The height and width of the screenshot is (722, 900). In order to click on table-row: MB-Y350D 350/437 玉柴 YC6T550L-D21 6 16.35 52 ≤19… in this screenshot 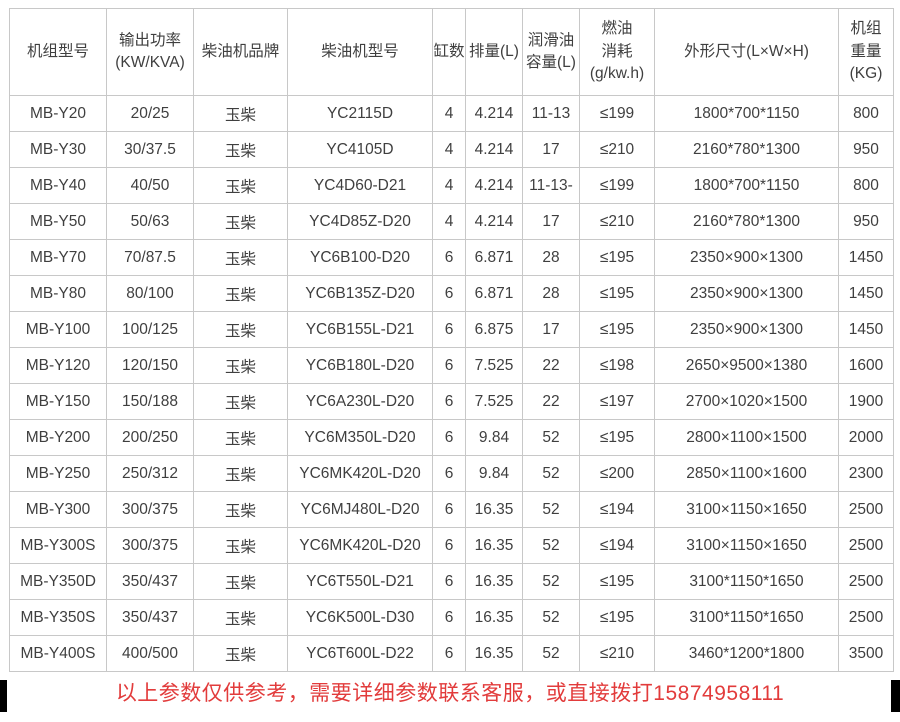, I will do `click(451, 581)`.